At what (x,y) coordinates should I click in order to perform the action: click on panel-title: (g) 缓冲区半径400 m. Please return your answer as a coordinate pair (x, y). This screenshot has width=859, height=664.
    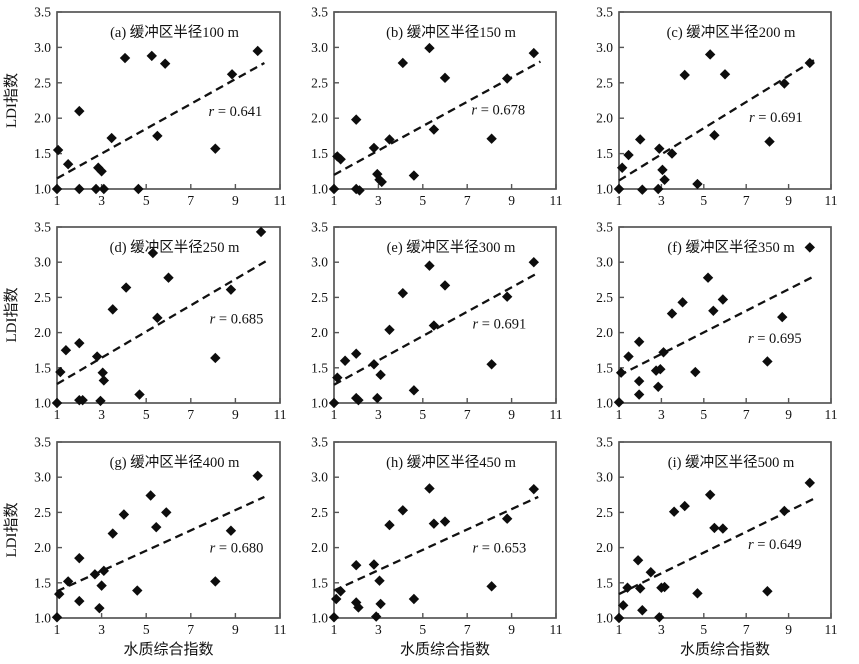
    Looking at the image, I should click on (175, 462).